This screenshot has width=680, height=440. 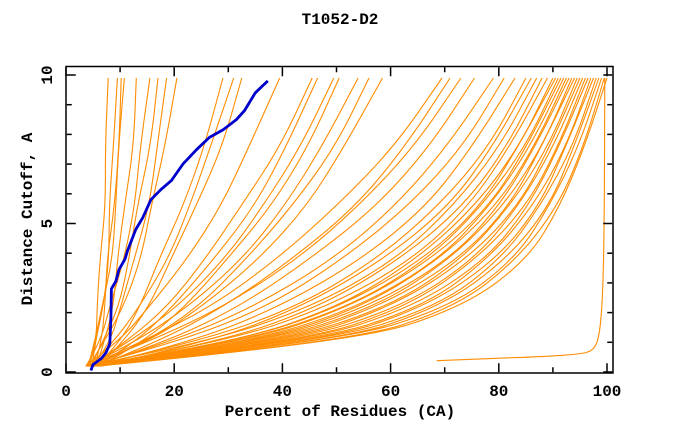 What do you see at coordinates (48, 224) in the screenshot?
I see `y-tick-label: 5` at bounding box center [48, 224].